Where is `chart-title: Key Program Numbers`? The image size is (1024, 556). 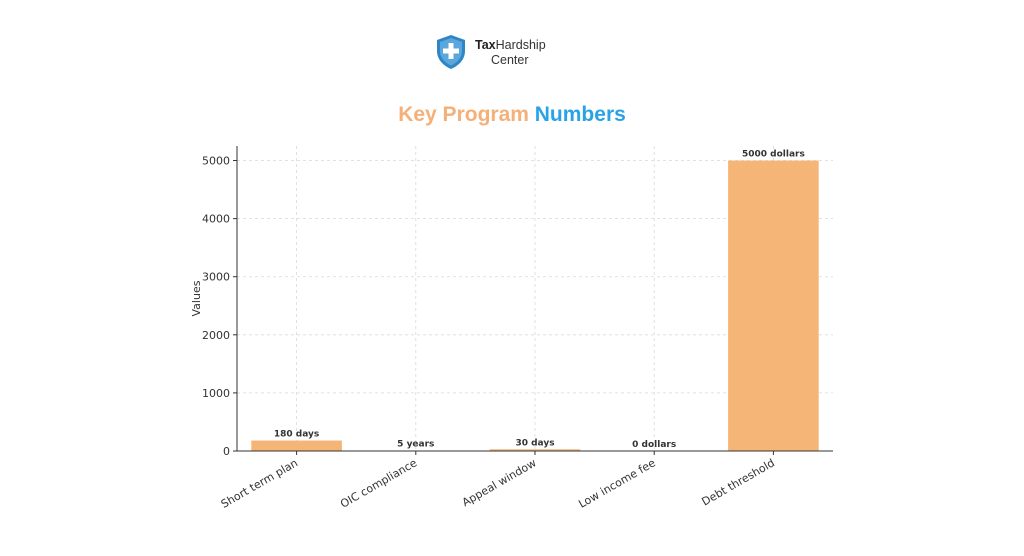
chart-title: Key Program Numbers is located at coordinates (512, 115).